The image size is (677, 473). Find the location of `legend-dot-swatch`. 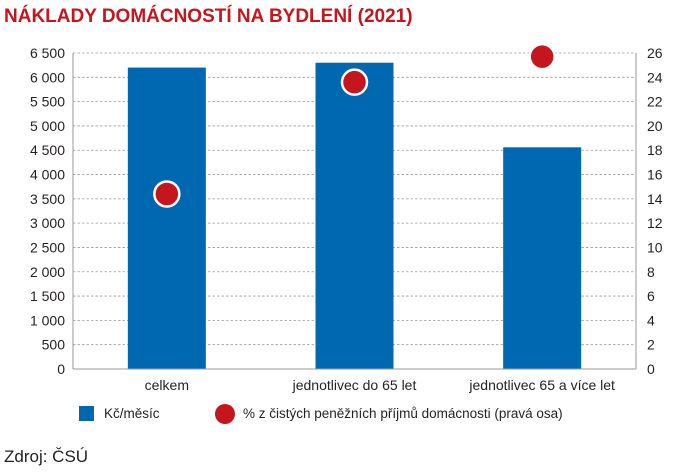

legend-dot-swatch is located at coordinates (225, 414).